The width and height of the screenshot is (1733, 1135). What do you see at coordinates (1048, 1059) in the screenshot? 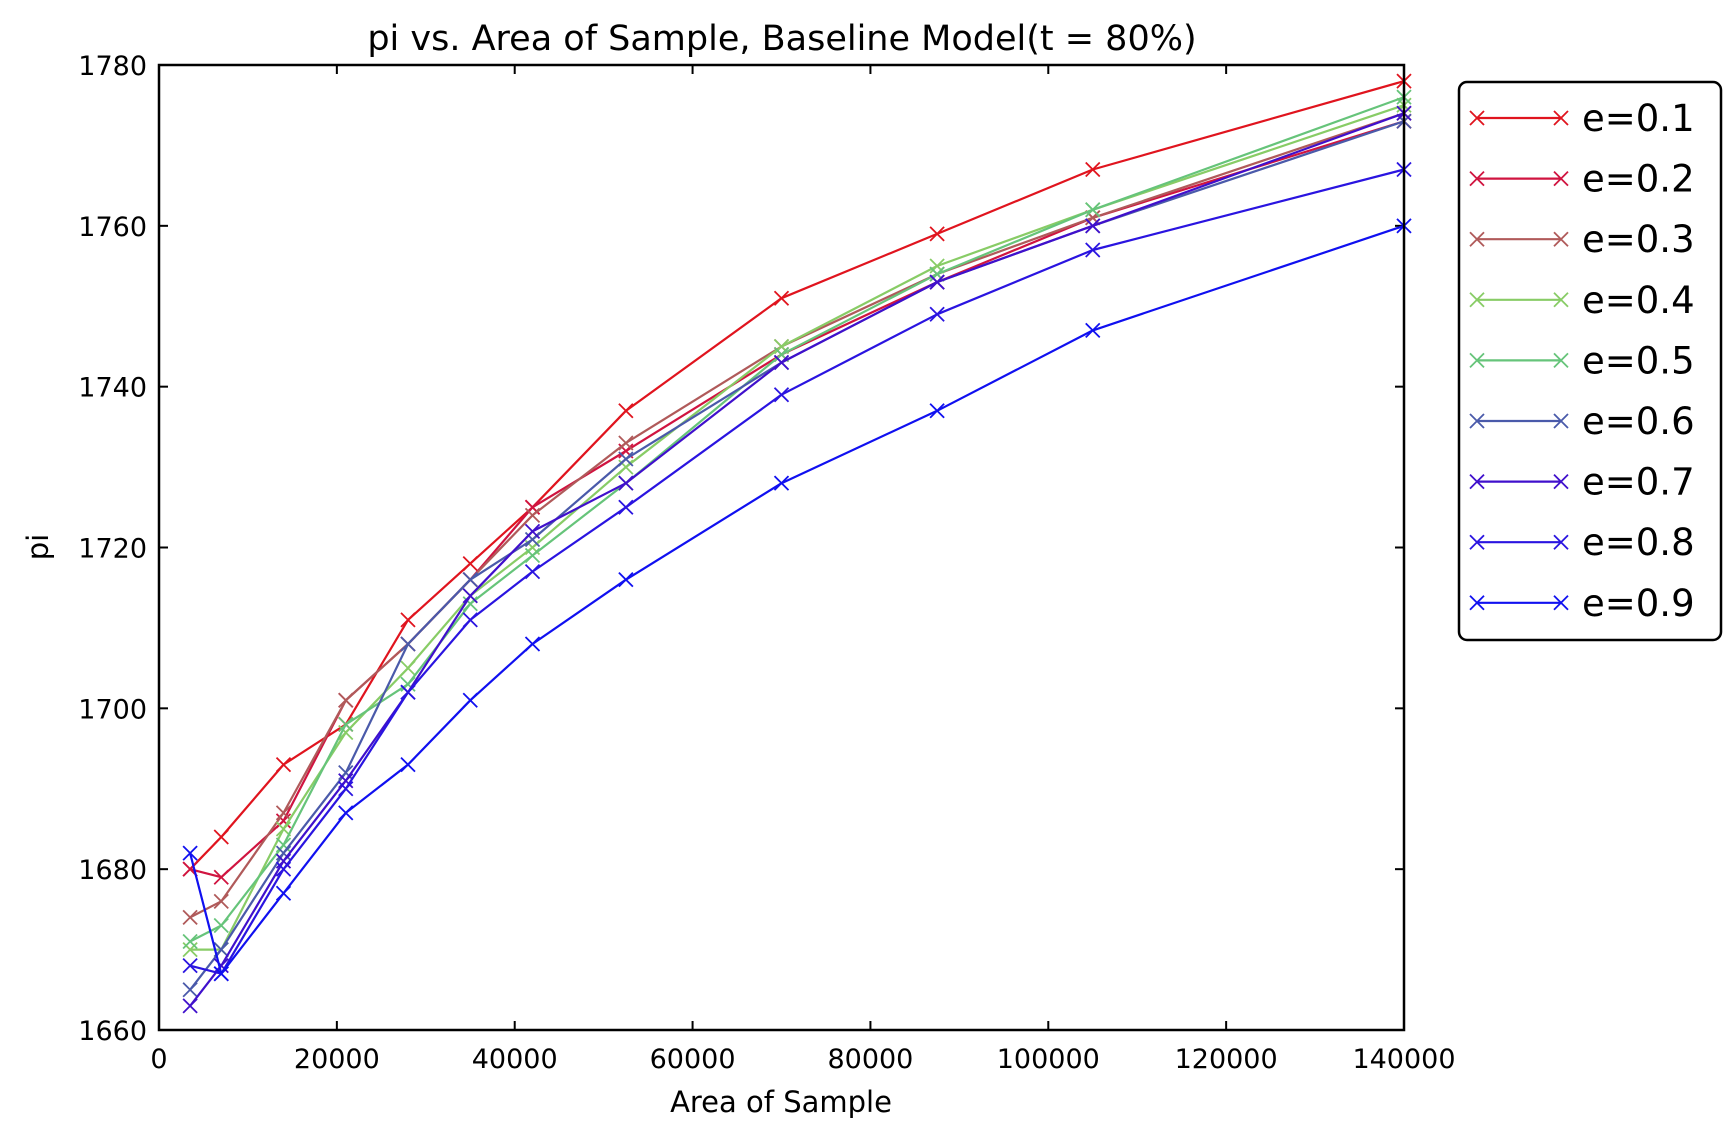
I see `x-tick-label: 100000` at bounding box center [1048, 1059].